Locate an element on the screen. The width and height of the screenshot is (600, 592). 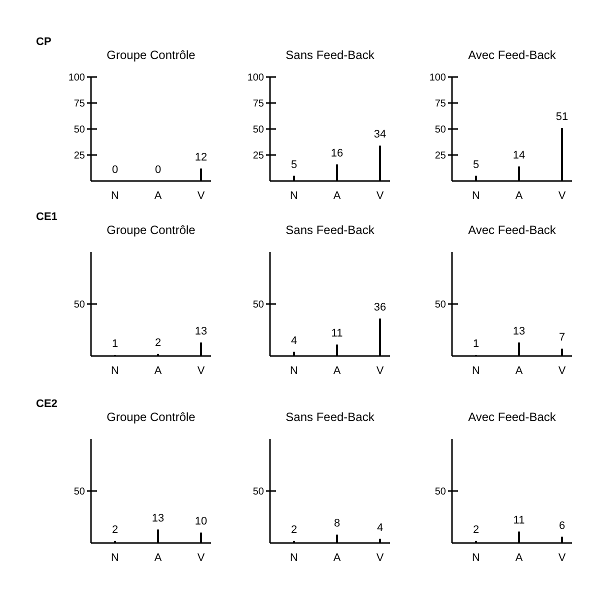
data-label: 12 is located at coordinates (201, 158).